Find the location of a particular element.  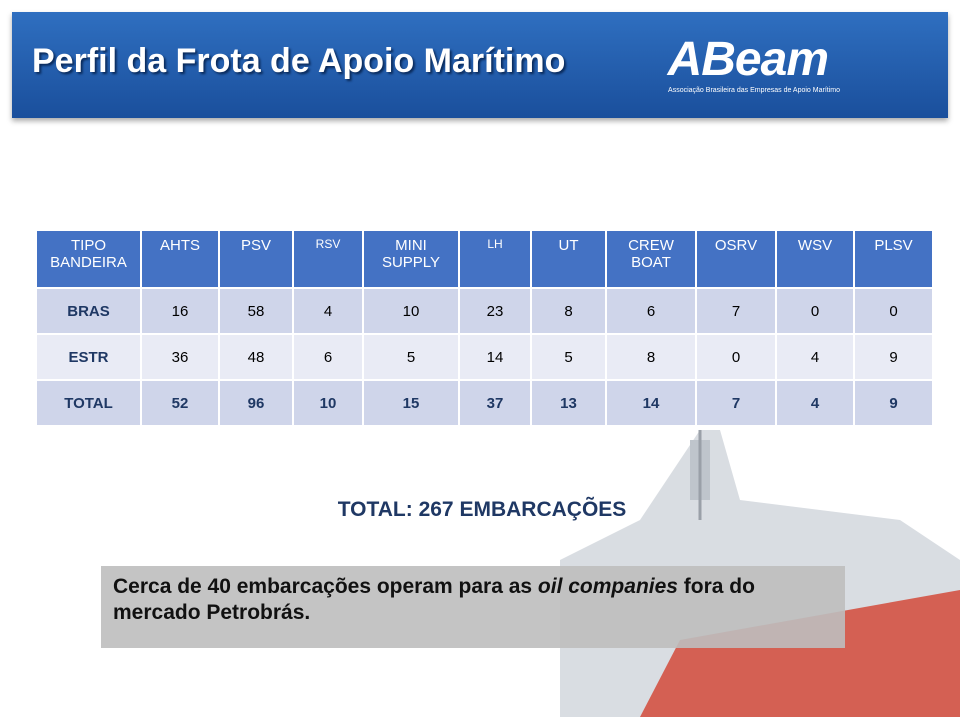

logo: ABeam is located at coordinates (748, 59).